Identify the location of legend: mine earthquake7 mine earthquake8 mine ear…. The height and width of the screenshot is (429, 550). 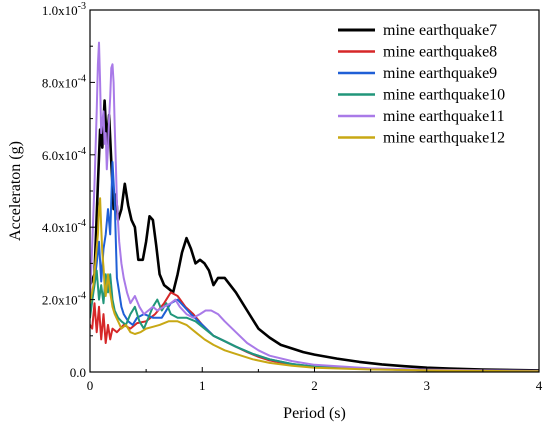
(421, 84).